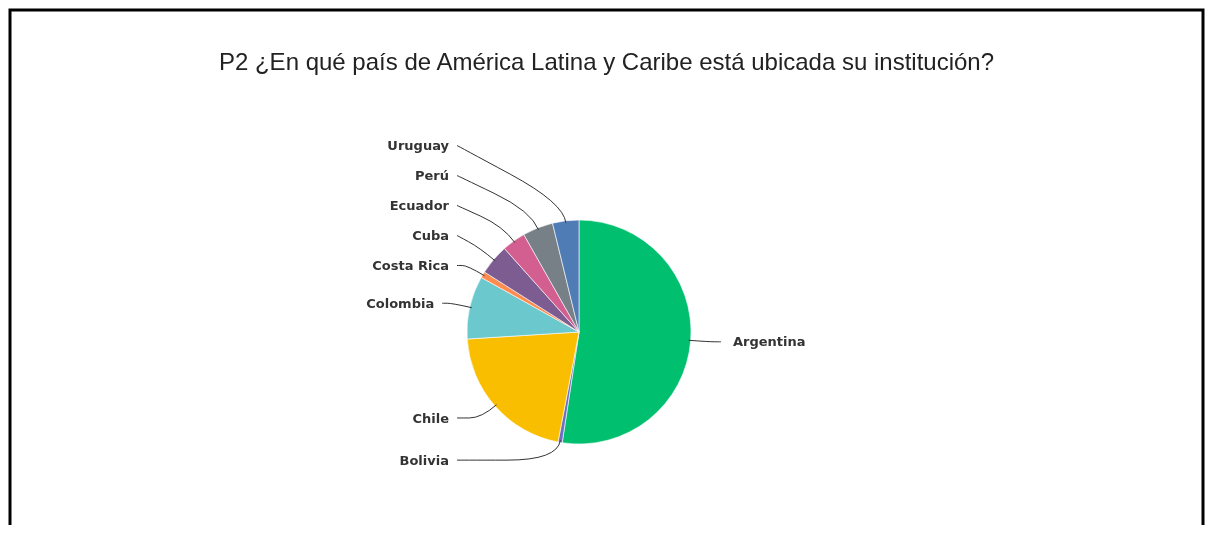 The image size is (1213, 533). I want to click on slice-label: Chile, so click(431, 418).